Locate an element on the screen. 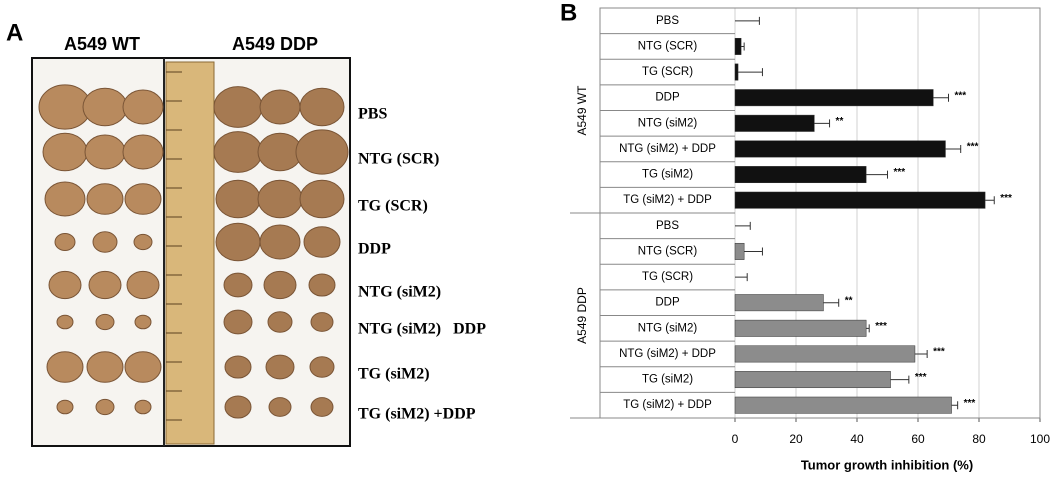  panel-label: A is located at coordinates (14, 32).